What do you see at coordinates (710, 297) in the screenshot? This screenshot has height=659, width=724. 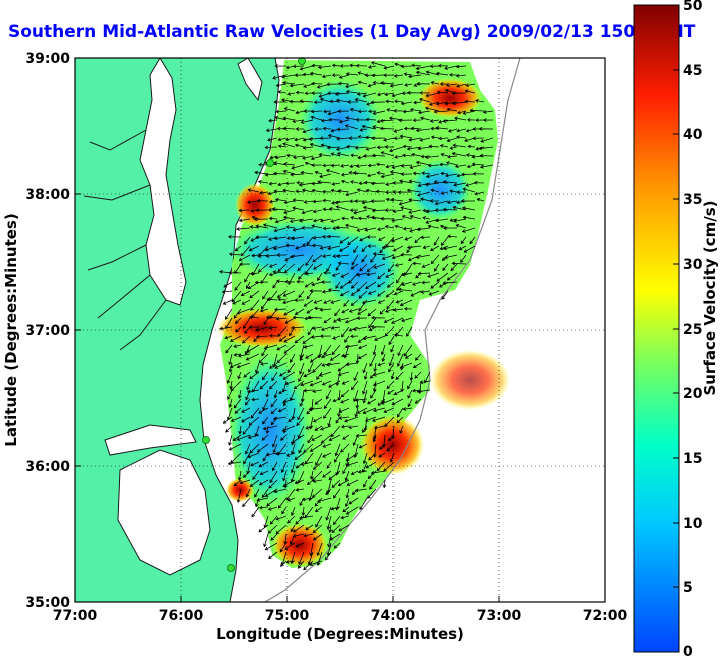 I see `colorbar-label: Surface Velocity (cm/s)` at bounding box center [710, 297].